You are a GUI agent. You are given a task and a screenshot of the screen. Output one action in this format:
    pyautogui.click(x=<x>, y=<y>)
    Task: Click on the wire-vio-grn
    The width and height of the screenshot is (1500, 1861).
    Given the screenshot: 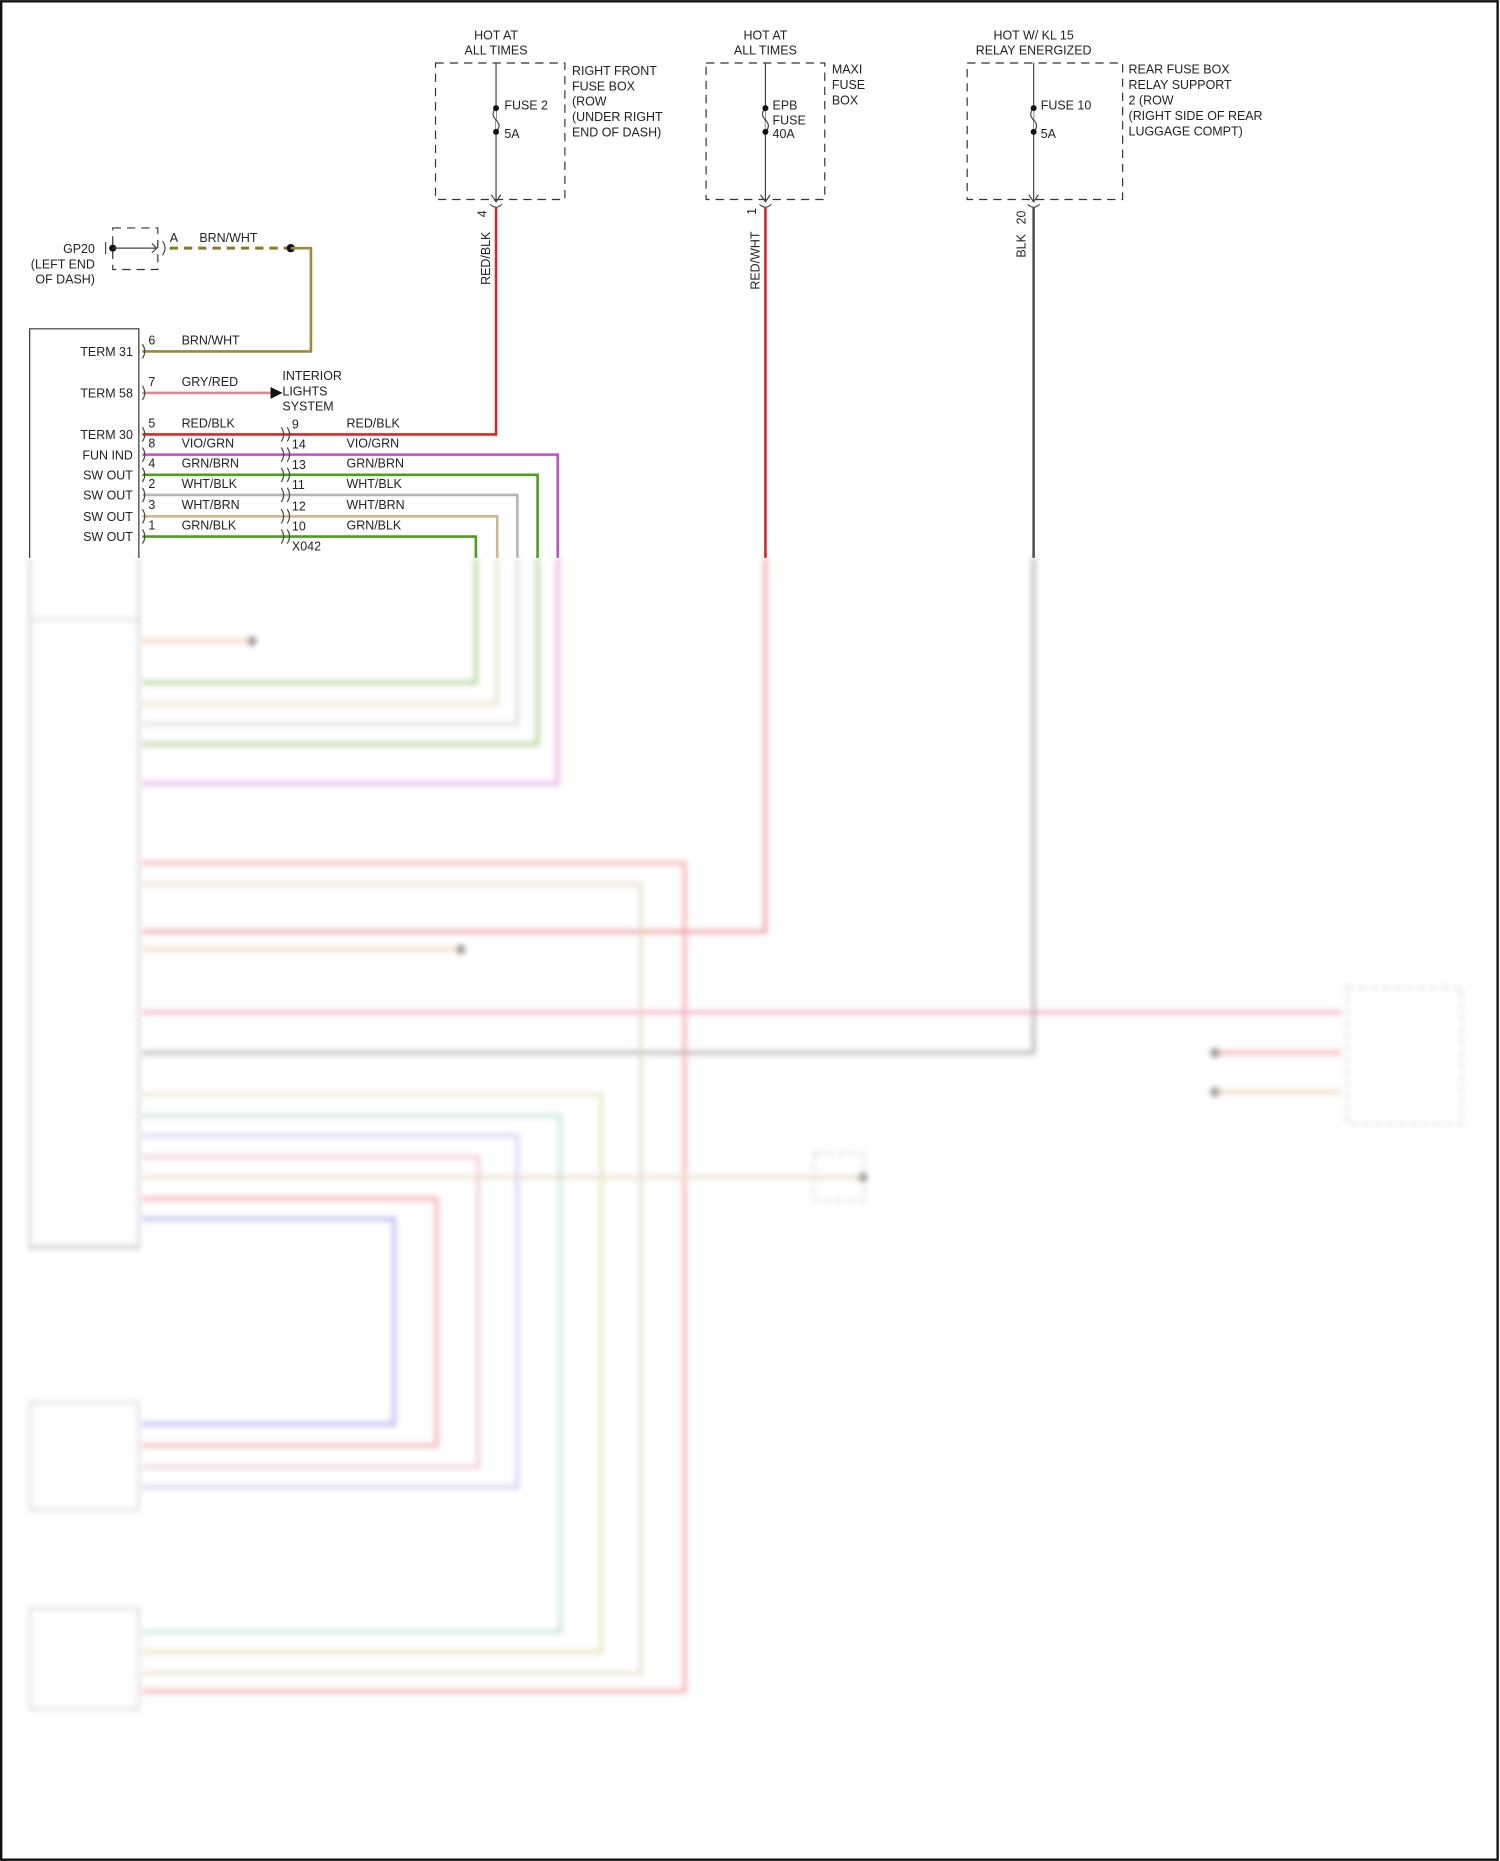 What is the action you would take?
    pyautogui.click(x=351, y=505)
    